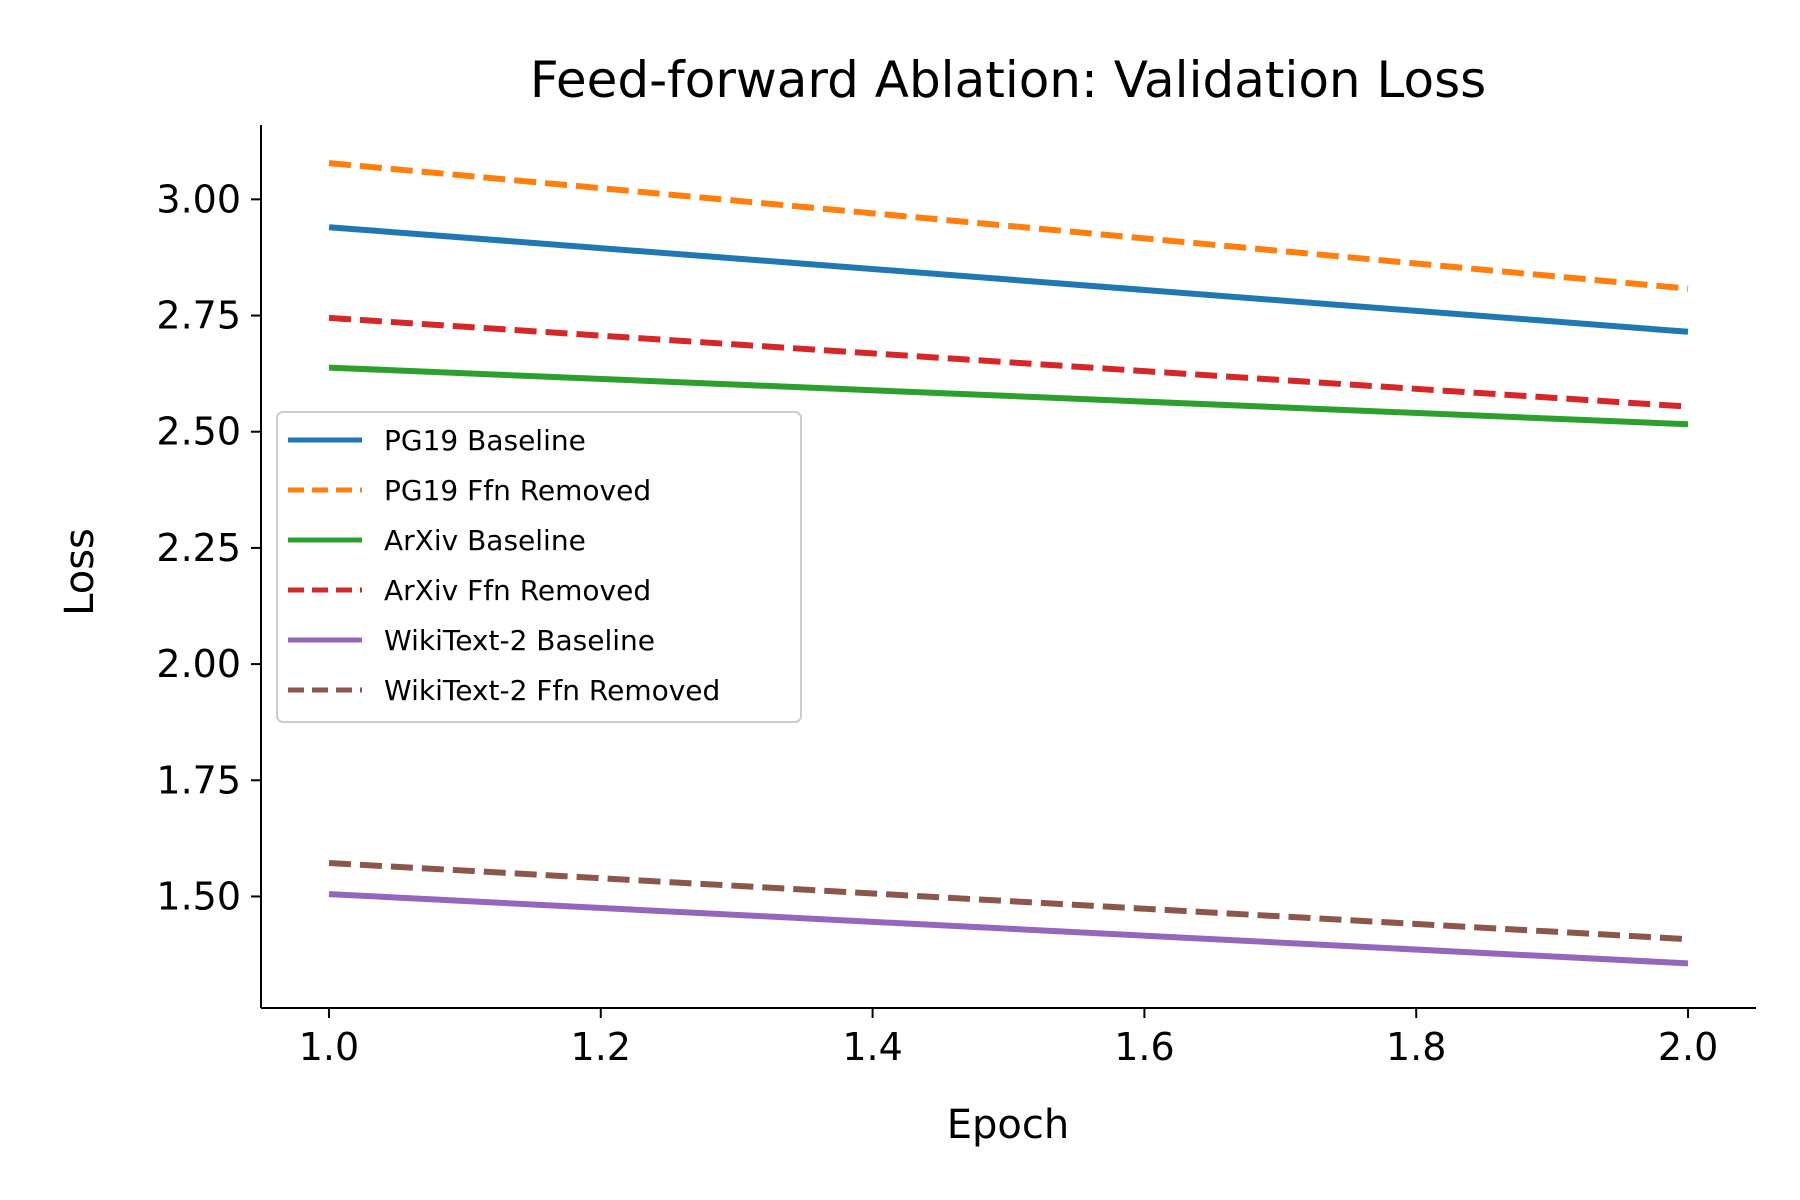 This screenshot has height=1200, width=1800. I want to click on x-ticks: 1.0 1.2 1.4 1.6 1.8 2.0, so click(1008, 1038).